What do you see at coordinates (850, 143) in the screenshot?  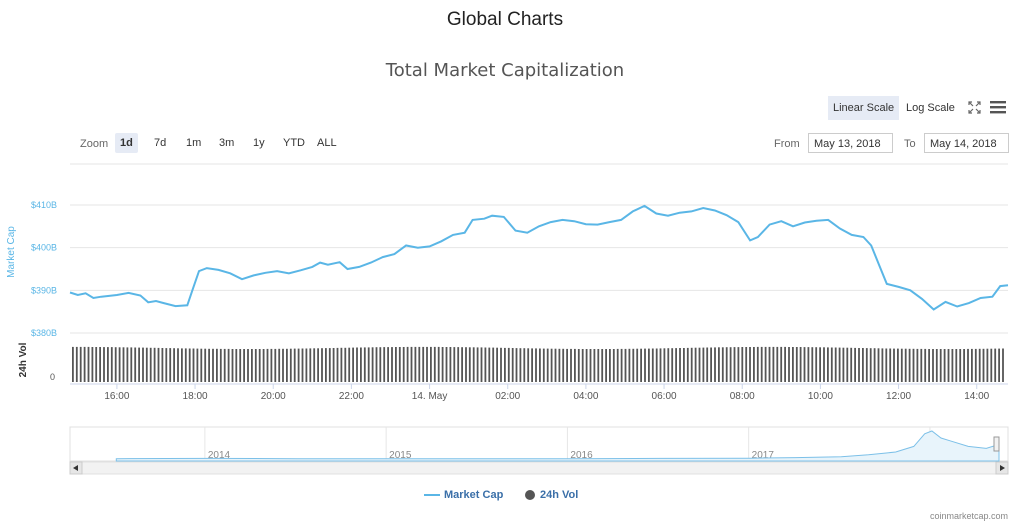 I see `from-date-input: May 13, 2018` at bounding box center [850, 143].